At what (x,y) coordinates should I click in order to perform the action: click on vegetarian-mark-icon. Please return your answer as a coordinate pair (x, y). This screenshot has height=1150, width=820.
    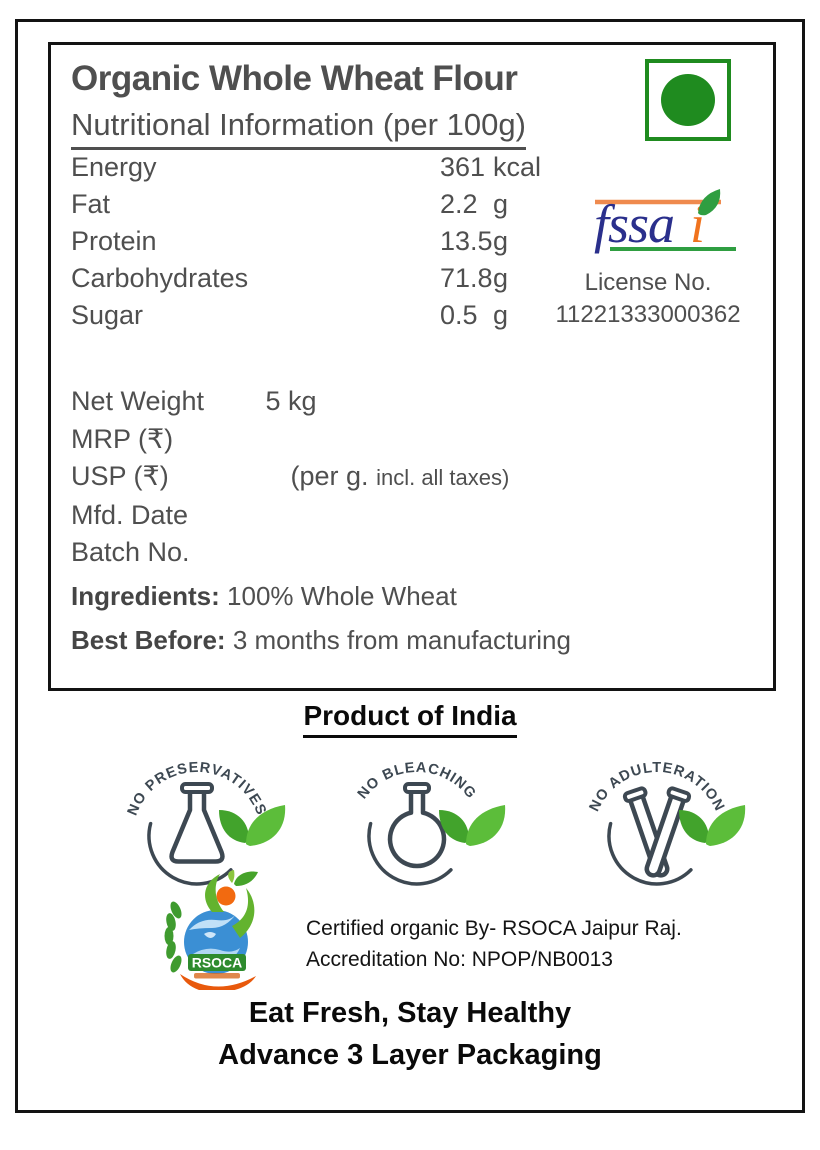
    Looking at the image, I should click on (688, 100).